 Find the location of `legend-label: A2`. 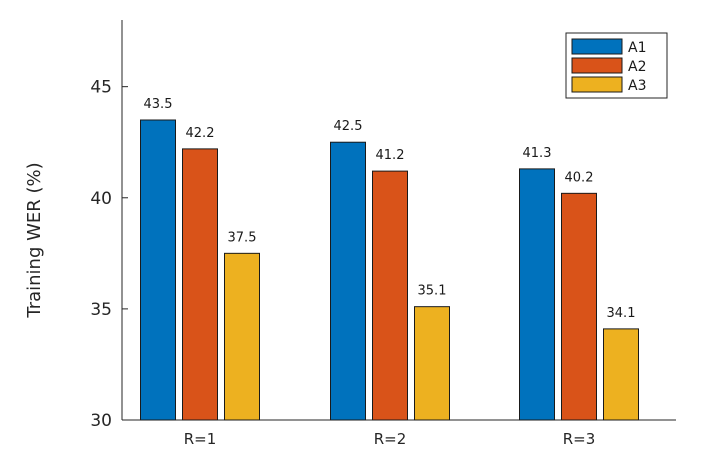

legend-label: A2 is located at coordinates (637, 67).